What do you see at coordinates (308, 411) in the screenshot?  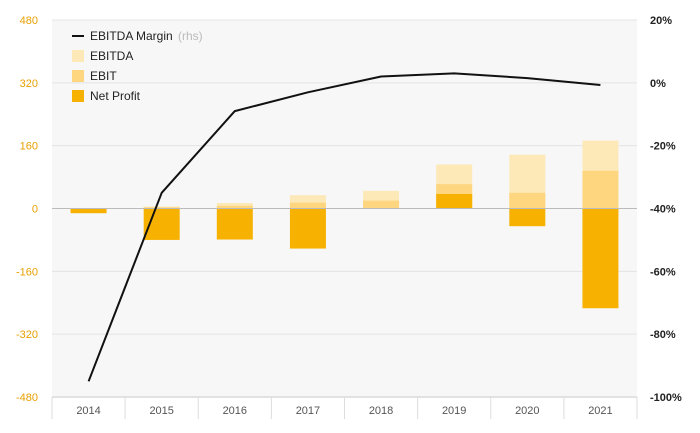 I see `x-tick-label: 2017` at bounding box center [308, 411].